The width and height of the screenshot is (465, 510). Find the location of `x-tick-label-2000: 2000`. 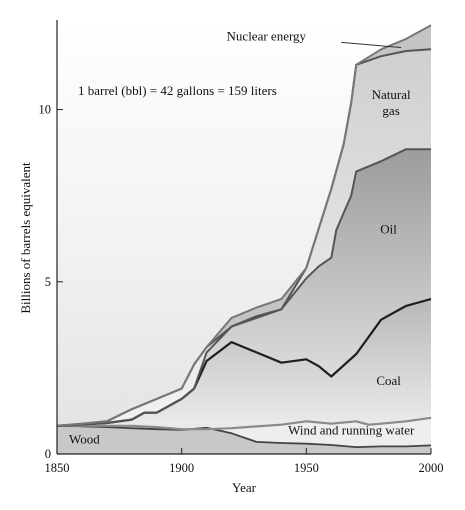

x-tick-label-2000: 2000 is located at coordinates (431, 468).